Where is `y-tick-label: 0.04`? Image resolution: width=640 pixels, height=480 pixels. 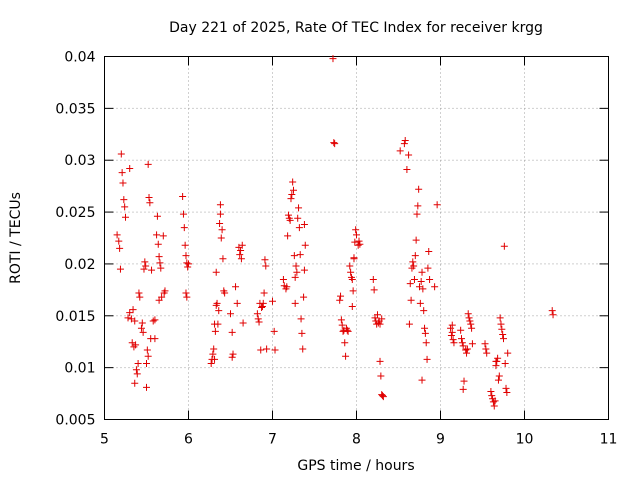
y-tick-label: 0.04 is located at coordinates (79, 58).